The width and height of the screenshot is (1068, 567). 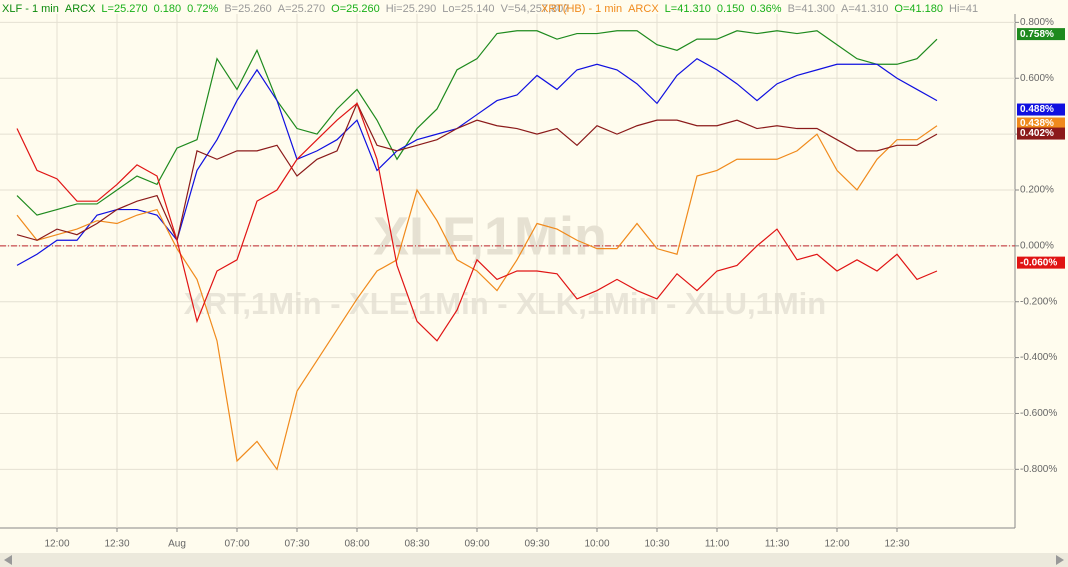 I want to click on x-tick-label: 08:00, so click(x=356, y=544).